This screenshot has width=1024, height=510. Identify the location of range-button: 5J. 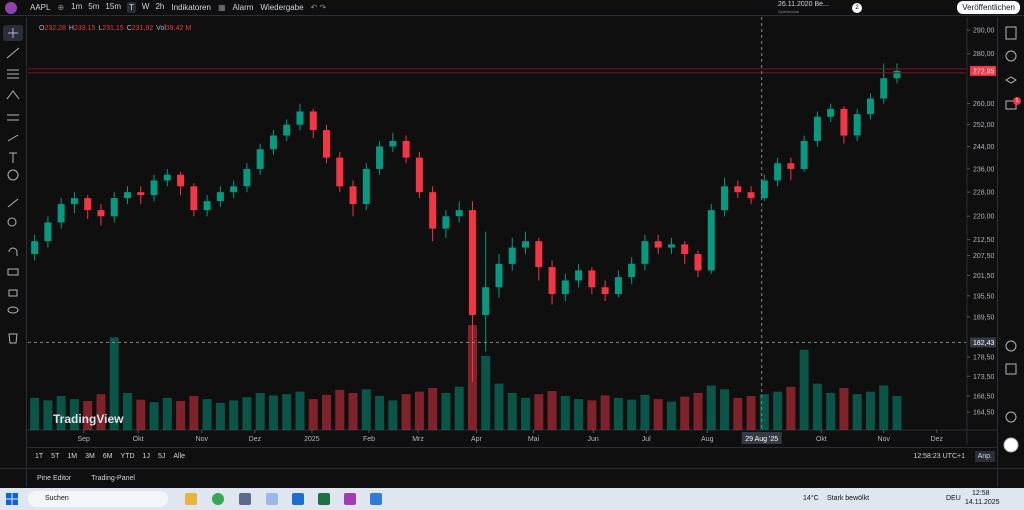
(161, 456).